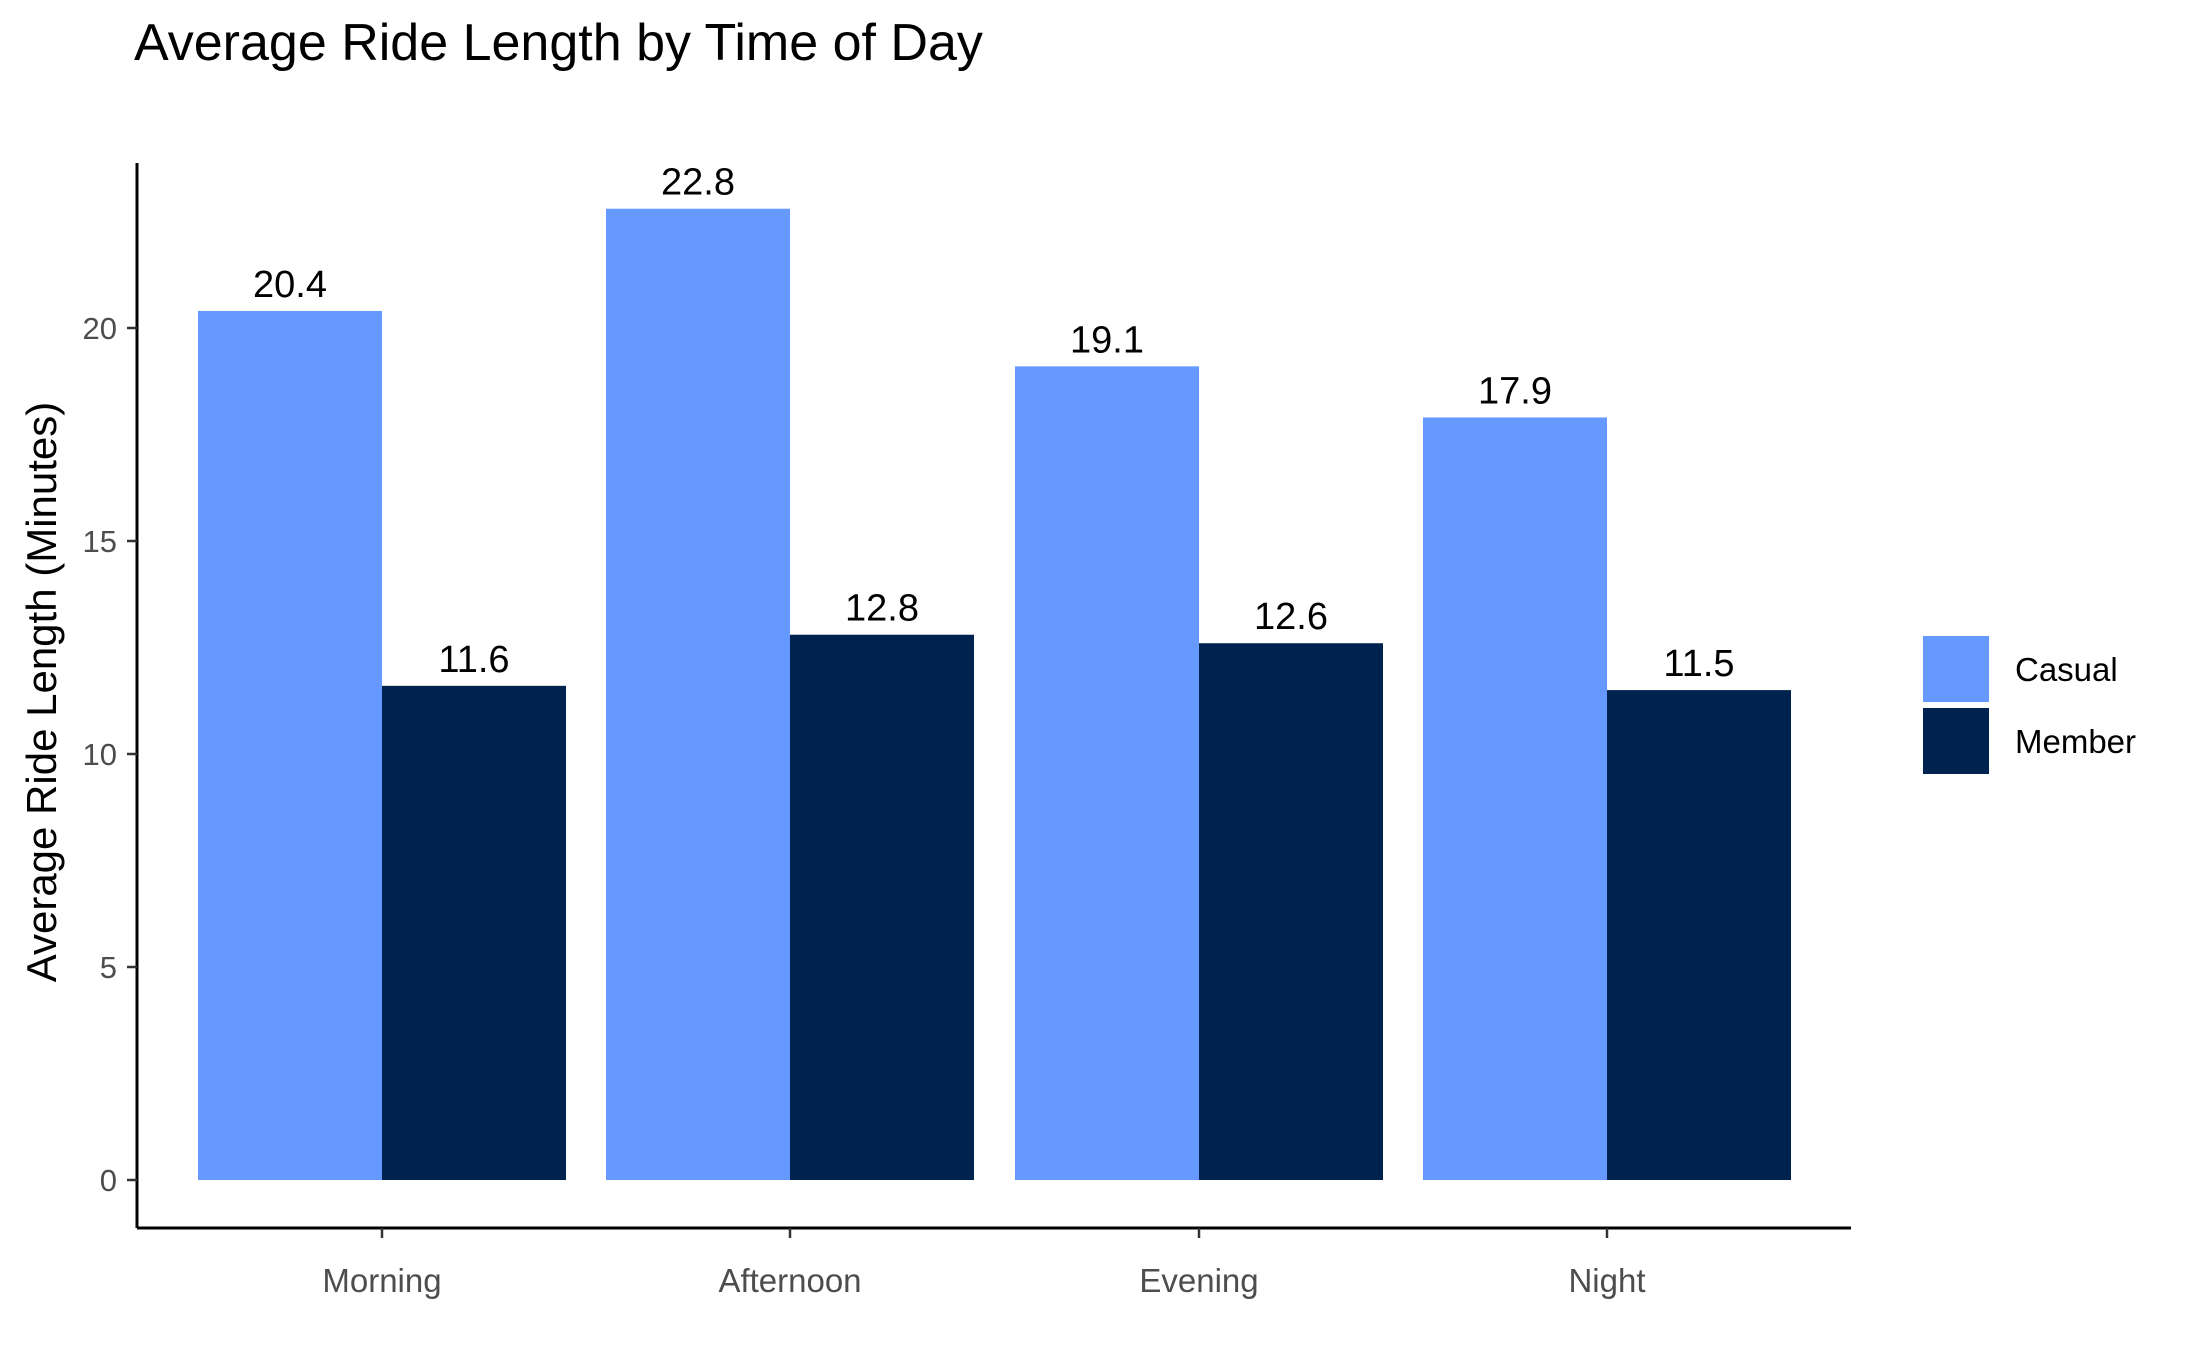 This screenshot has height=1355, width=2187. I want to click on bar-casual-afternoon, so click(698, 694).